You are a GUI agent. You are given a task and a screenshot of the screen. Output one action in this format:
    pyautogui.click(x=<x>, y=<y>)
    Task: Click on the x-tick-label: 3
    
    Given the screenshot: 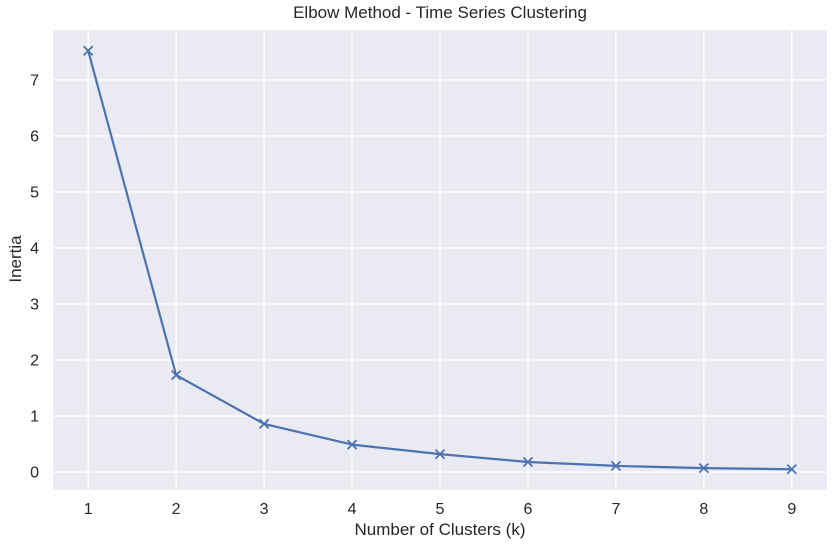 What is the action you would take?
    pyautogui.click(x=264, y=509)
    